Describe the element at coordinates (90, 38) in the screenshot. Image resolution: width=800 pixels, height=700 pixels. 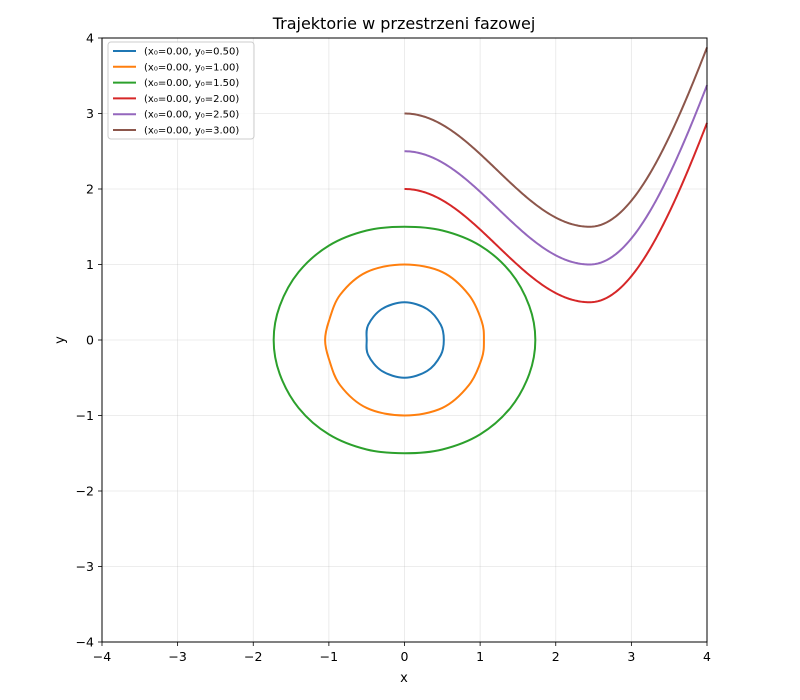
I see `y-tick-label: 4` at that location.